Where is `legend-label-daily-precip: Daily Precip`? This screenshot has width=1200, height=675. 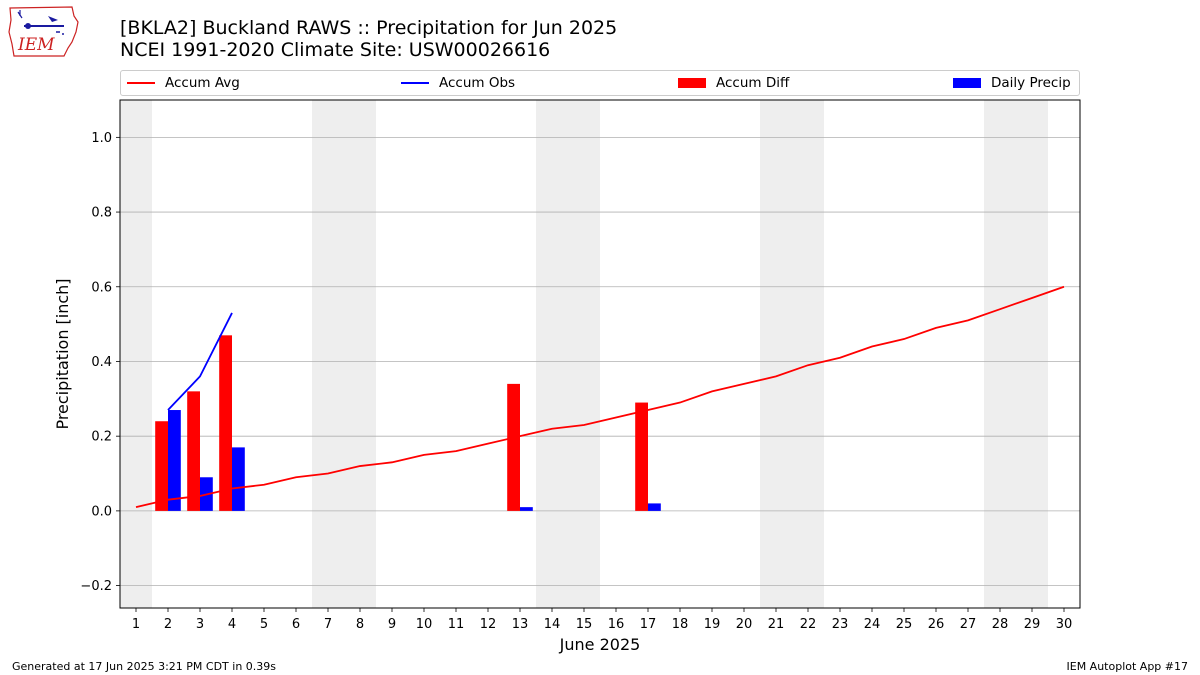
legend-label-daily-precip: Daily Precip is located at coordinates (1031, 83).